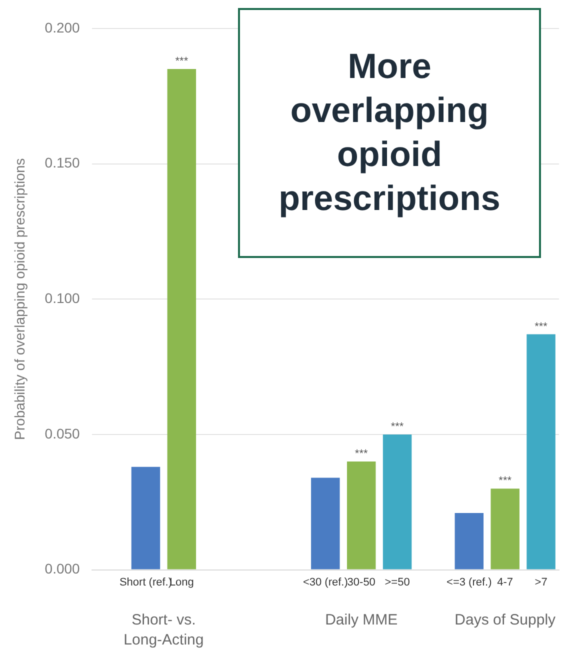 Image resolution: width=577 pixels, height=665 pixels. What do you see at coordinates (62, 27) in the screenshot?
I see `y-tick-label: 0.200` at bounding box center [62, 27].